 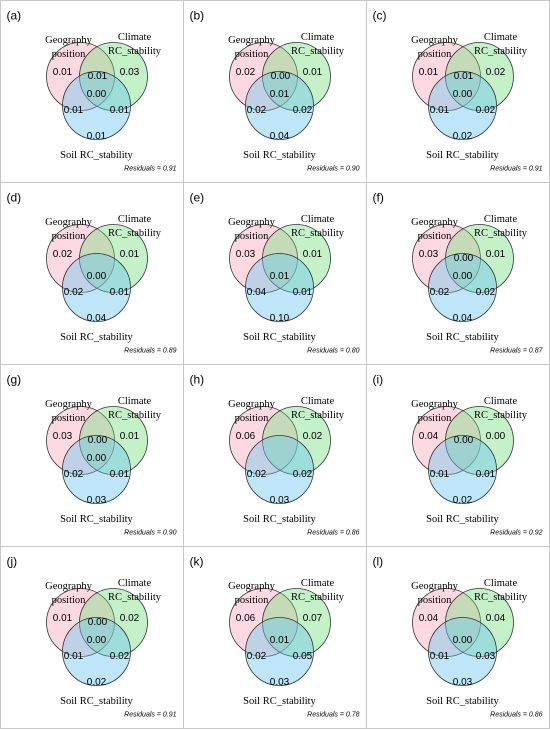 What do you see at coordinates (333, 714) in the screenshot?
I see `residuals: Residuals = 0.78` at bounding box center [333, 714].